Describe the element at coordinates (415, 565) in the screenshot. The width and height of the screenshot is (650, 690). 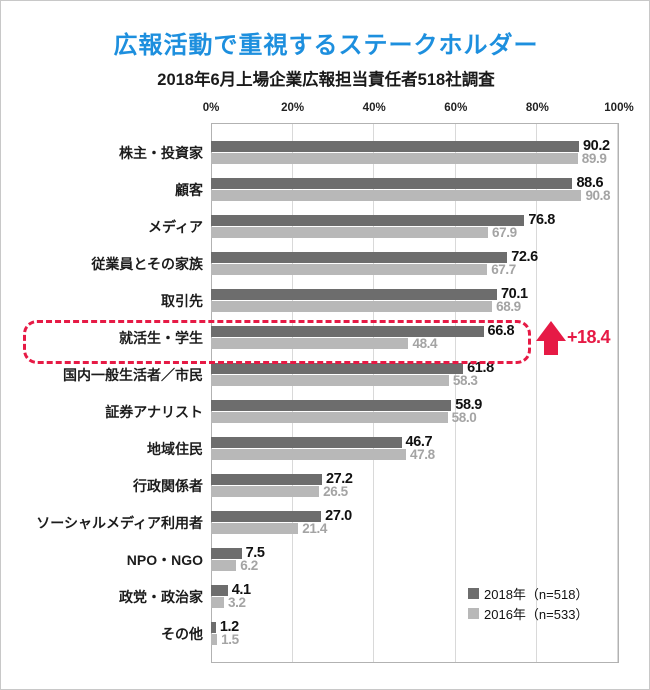
I see `bar-line: 6.2` at that location.